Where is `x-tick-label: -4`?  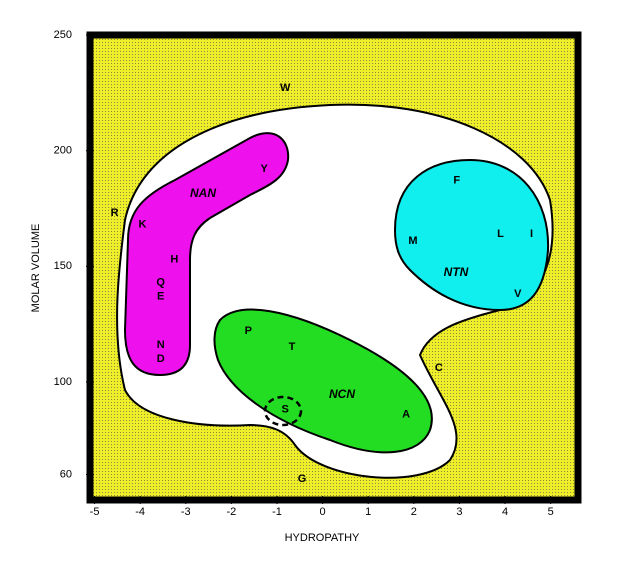 x-tick-label: -4 is located at coordinates (140, 512).